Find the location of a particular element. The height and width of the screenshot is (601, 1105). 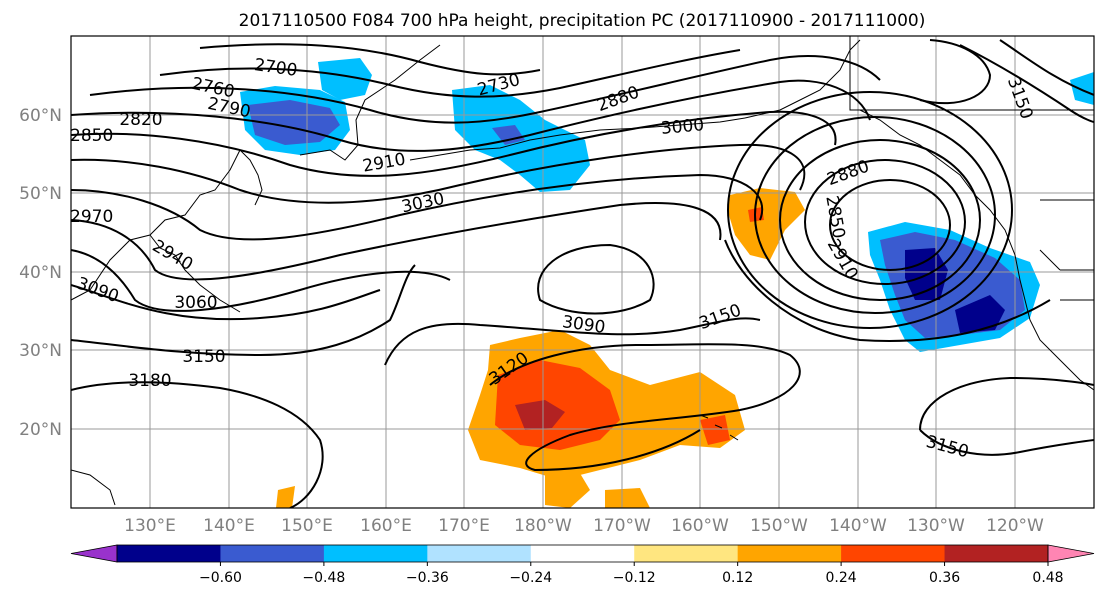

longitude-label: 180°W is located at coordinates (543, 526).